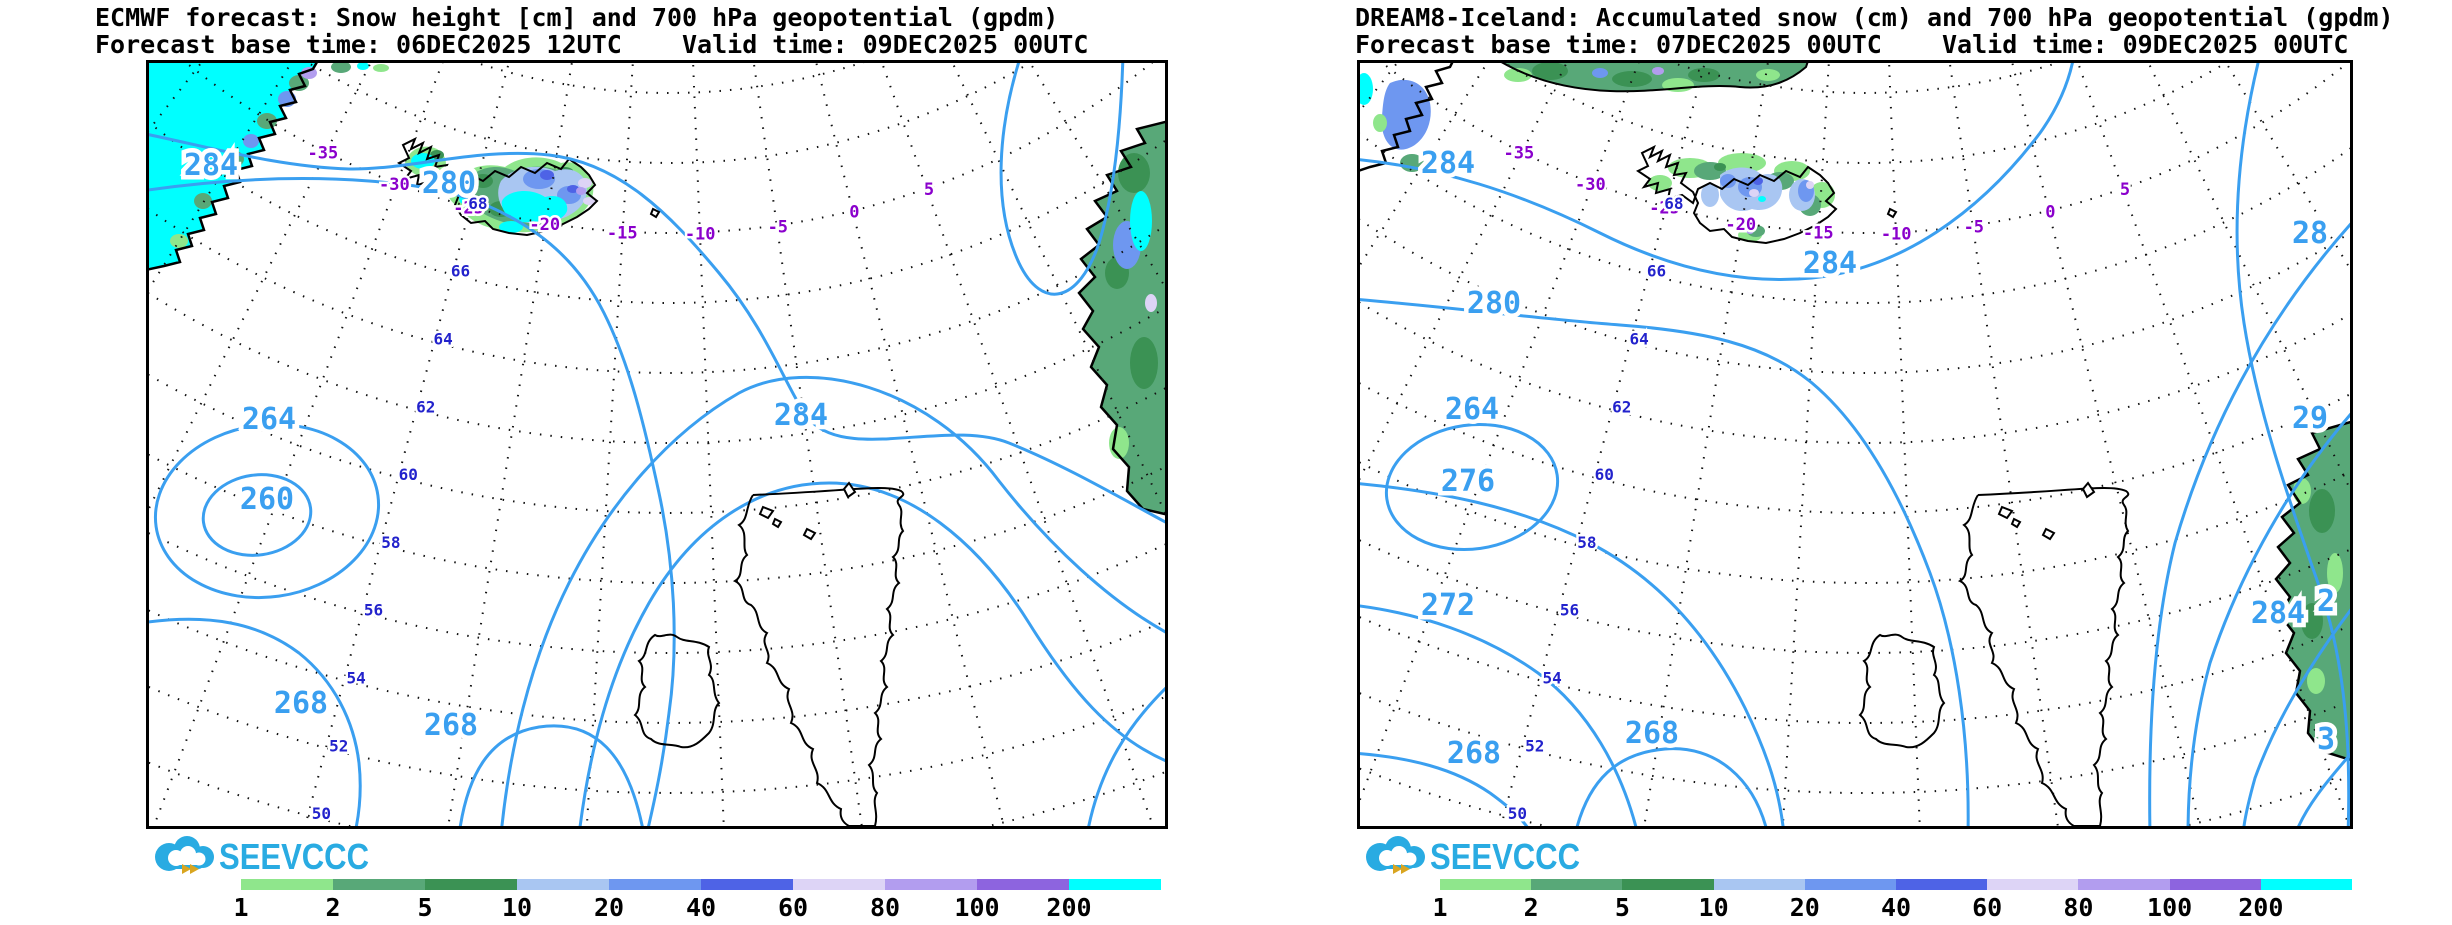  I want to click on lat-label: 62, so click(425, 406).